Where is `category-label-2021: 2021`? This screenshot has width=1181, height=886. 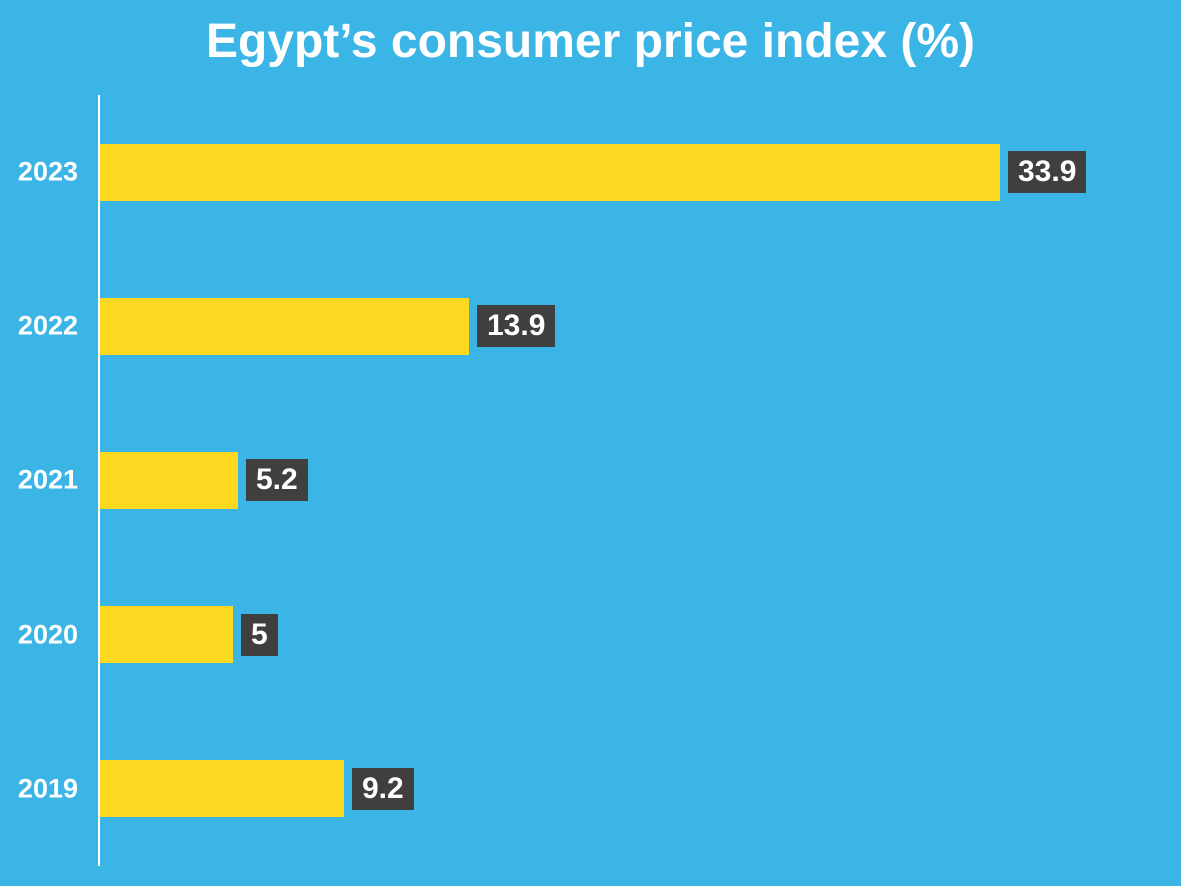
category-label-2021: 2021 is located at coordinates (47, 479).